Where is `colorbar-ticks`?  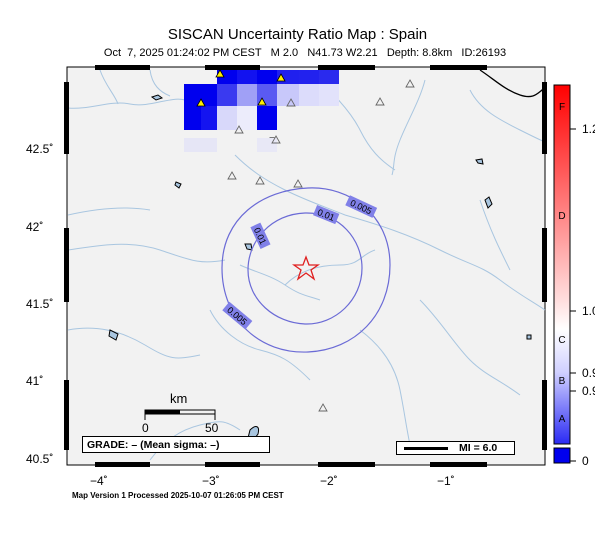 colorbar-ticks is located at coordinates (573, 295).